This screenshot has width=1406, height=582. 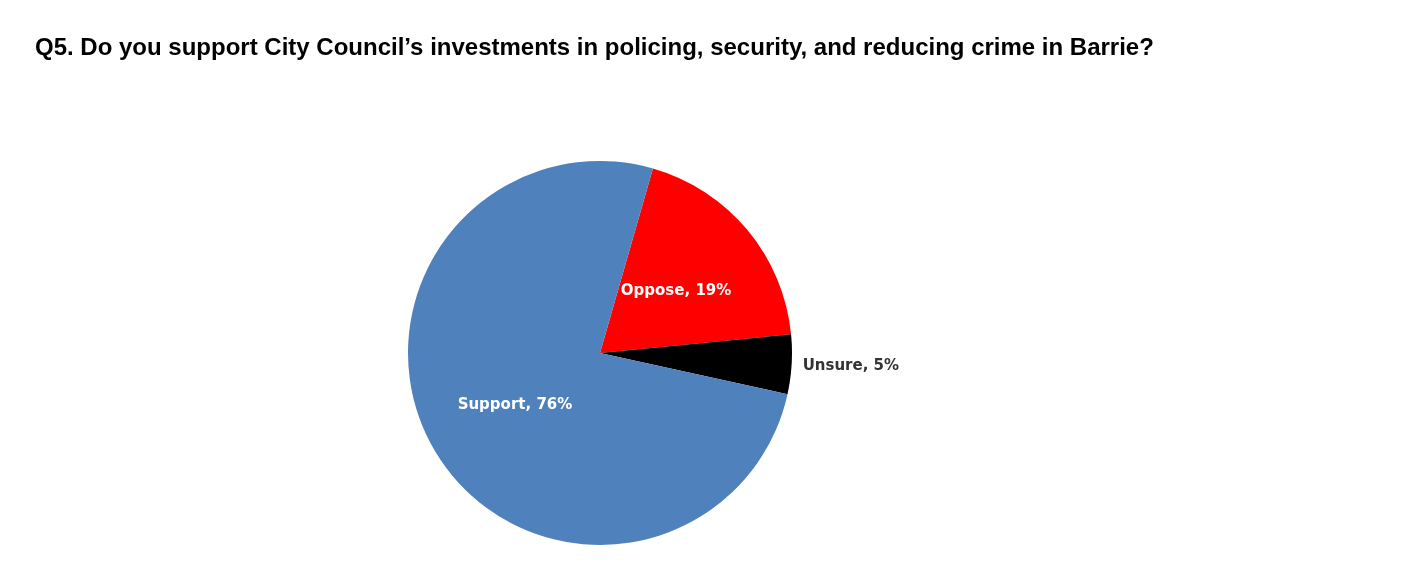 What do you see at coordinates (851, 364) in the screenshot?
I see `slice-label: Unsure, 5%` at bounding box center [851, 364].